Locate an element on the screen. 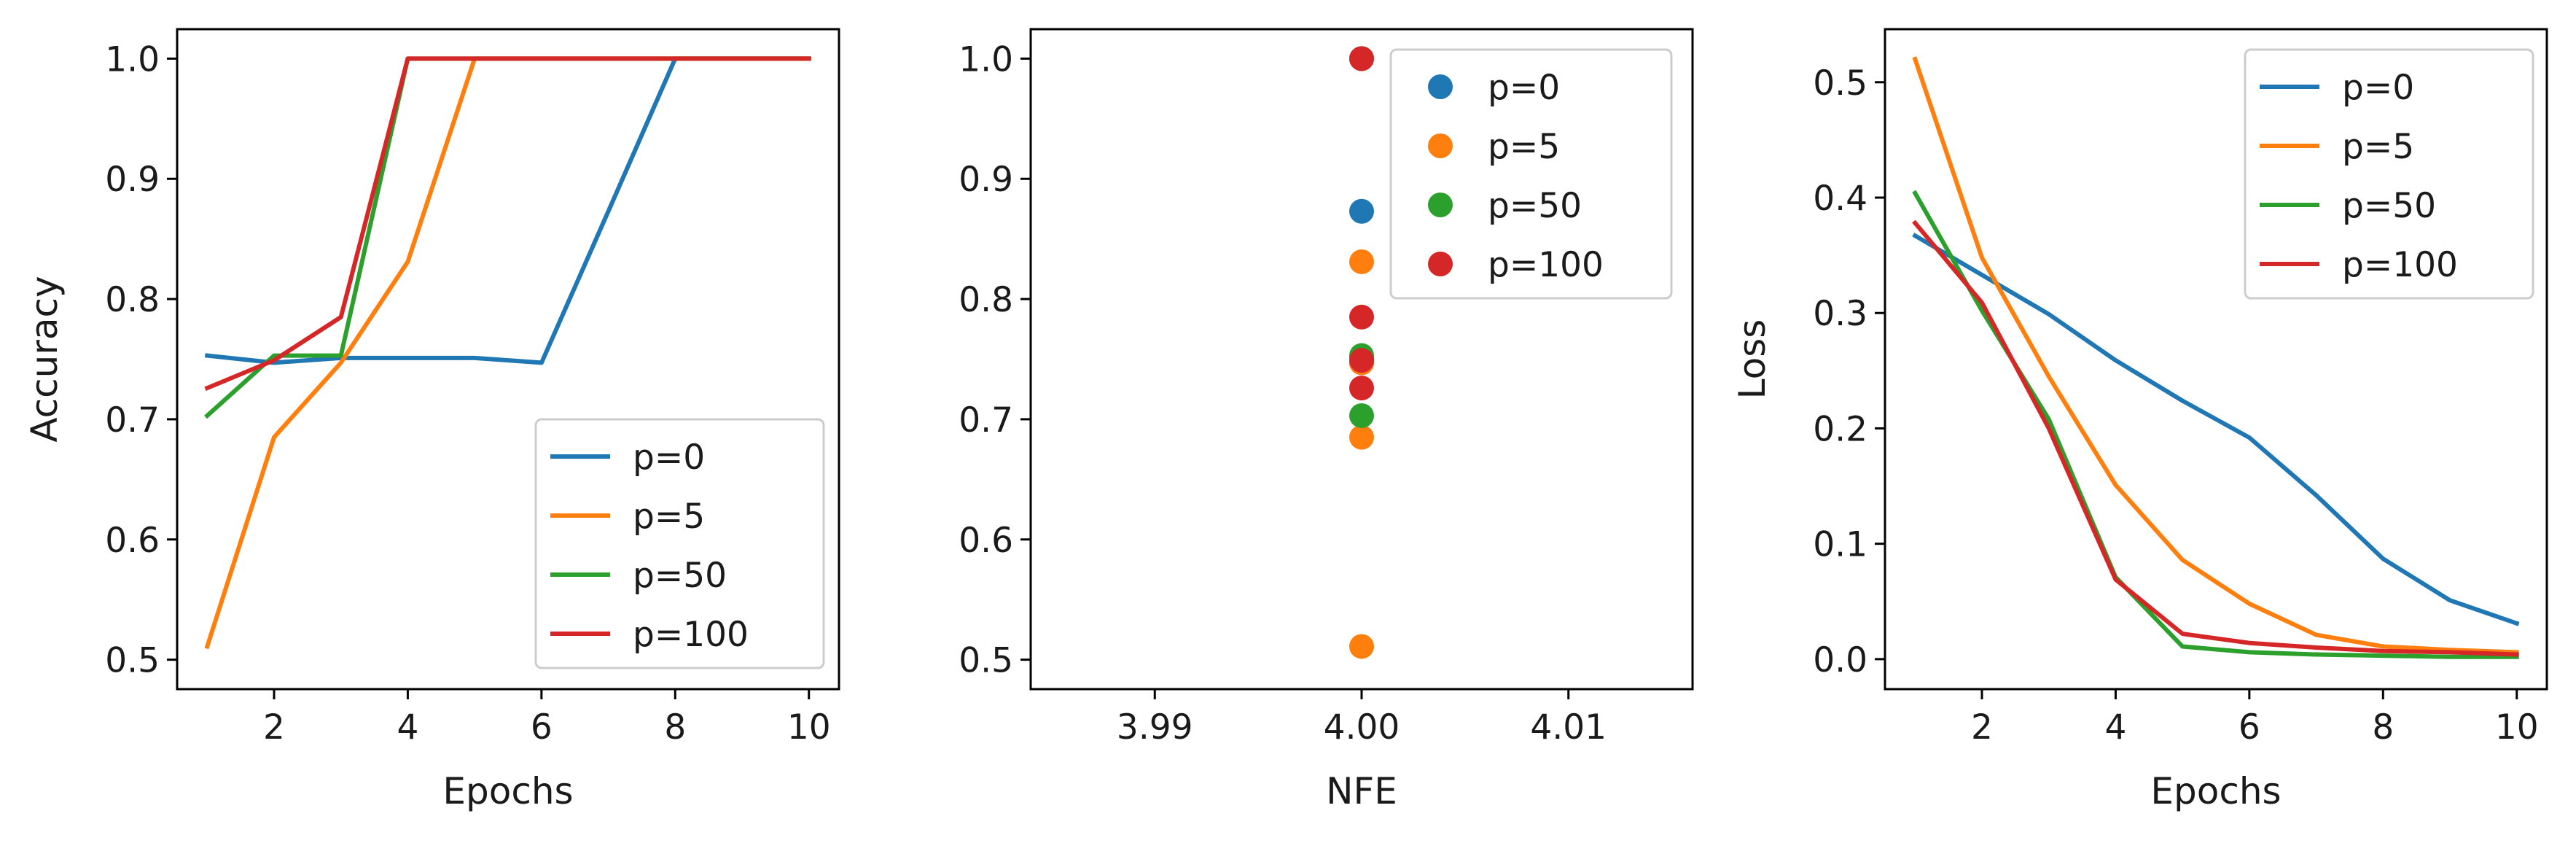 The height and width of the screenshot is (843, 2576). x-tick-label: 4.01 is located at coordinates (1568, 727).